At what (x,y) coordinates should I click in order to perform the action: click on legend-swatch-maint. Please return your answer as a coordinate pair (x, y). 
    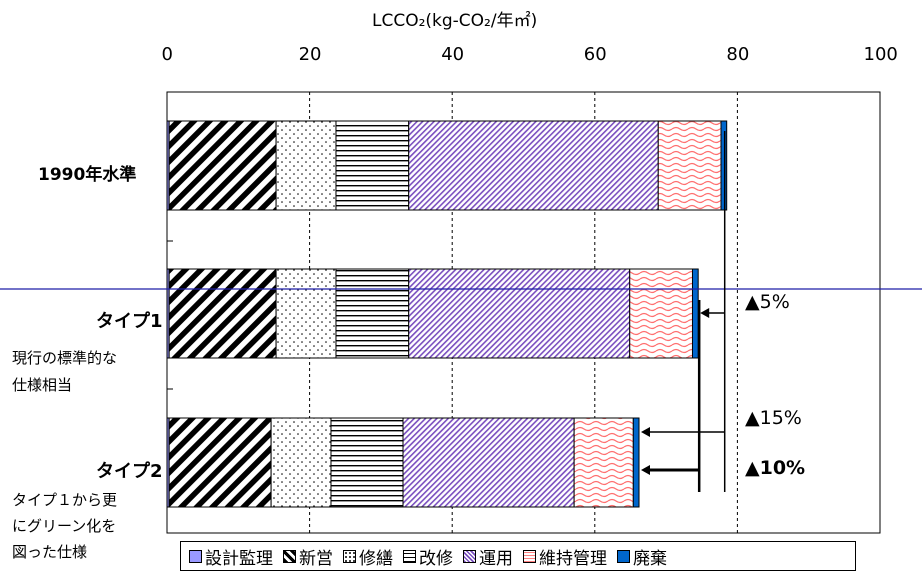
    Looking at the image, I should click on (529, 556).